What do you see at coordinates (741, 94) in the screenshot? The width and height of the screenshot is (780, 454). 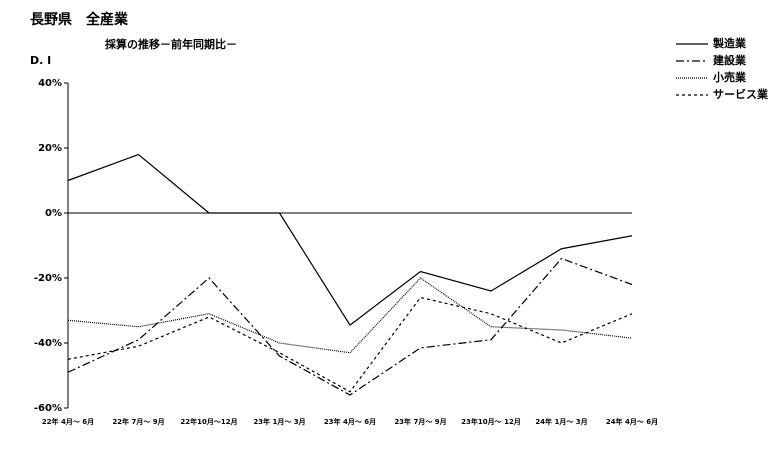 I see `legend-label: サービス業` at bounding box center [741, 94].